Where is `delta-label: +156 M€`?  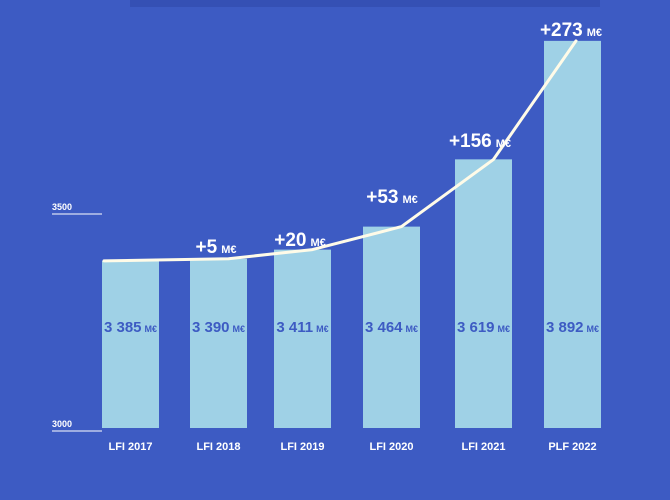 delta-label: +156 M€ is located at coordinates (480, 141).